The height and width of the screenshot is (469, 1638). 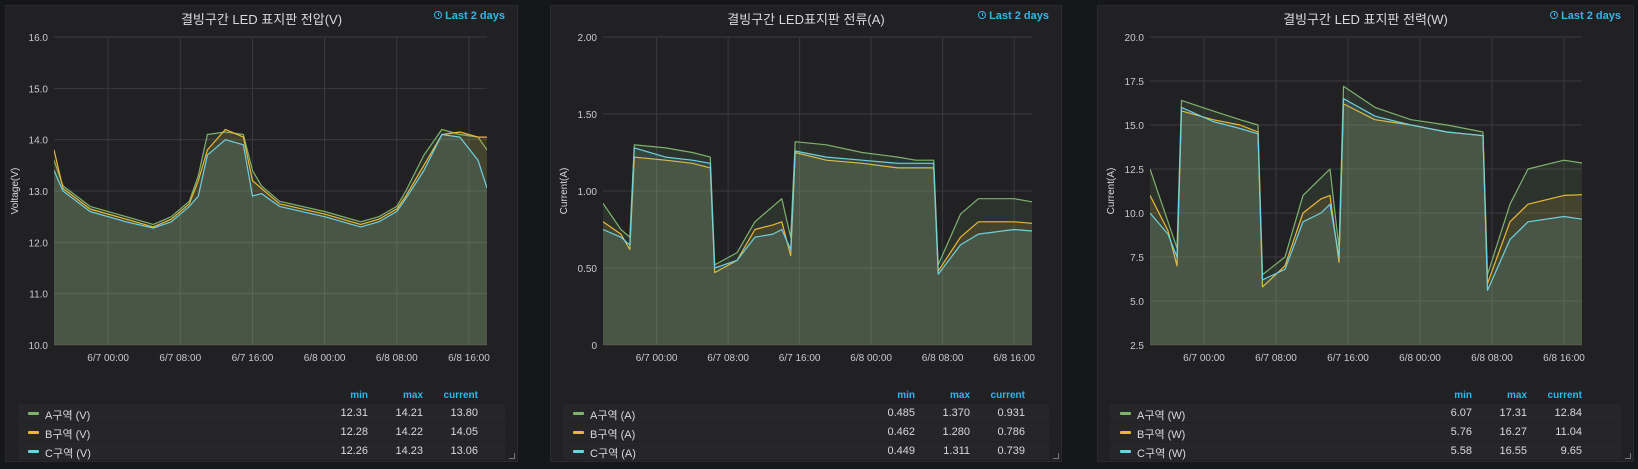 I want to click on legend-value-current: 14.05, so click(x=464, y=432).